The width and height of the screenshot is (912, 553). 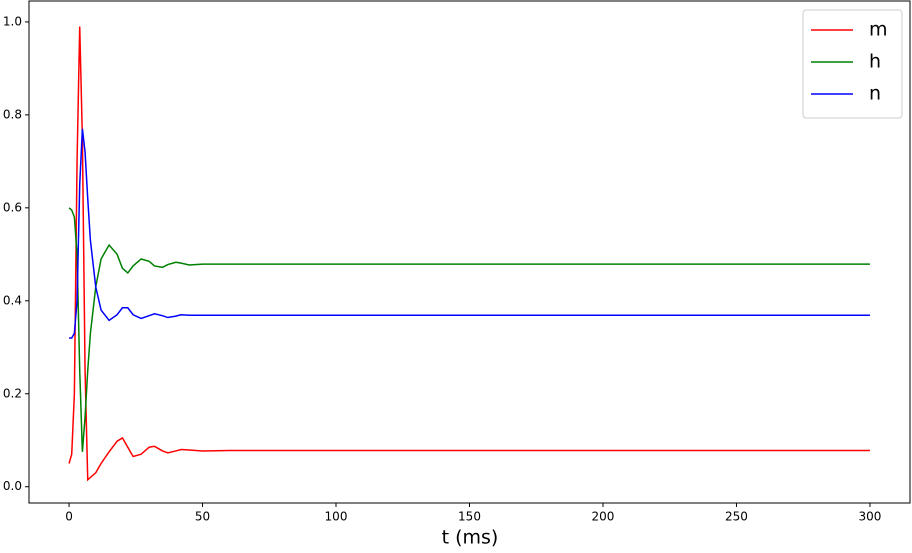 What do you see at coordinates (12, 21) in the screenshot?
I see `y-tick-label: 1.0` at bounding box center [12, 21].